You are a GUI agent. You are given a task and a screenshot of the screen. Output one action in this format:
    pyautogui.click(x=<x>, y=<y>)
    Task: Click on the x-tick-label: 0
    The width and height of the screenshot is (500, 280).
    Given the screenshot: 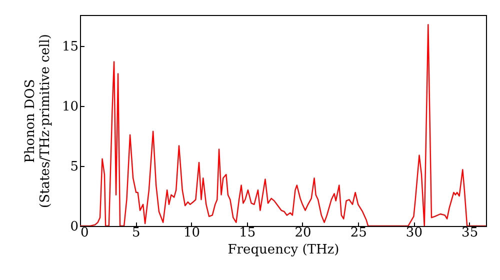 What is the action you would take?
    pyautogui.click(x=84, y=233)
    